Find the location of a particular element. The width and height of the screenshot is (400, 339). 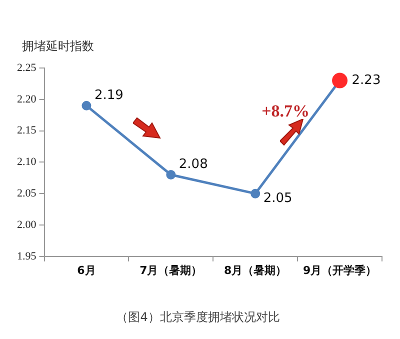

y-tick-label: 2.00 is located at coordinates (27, 224).